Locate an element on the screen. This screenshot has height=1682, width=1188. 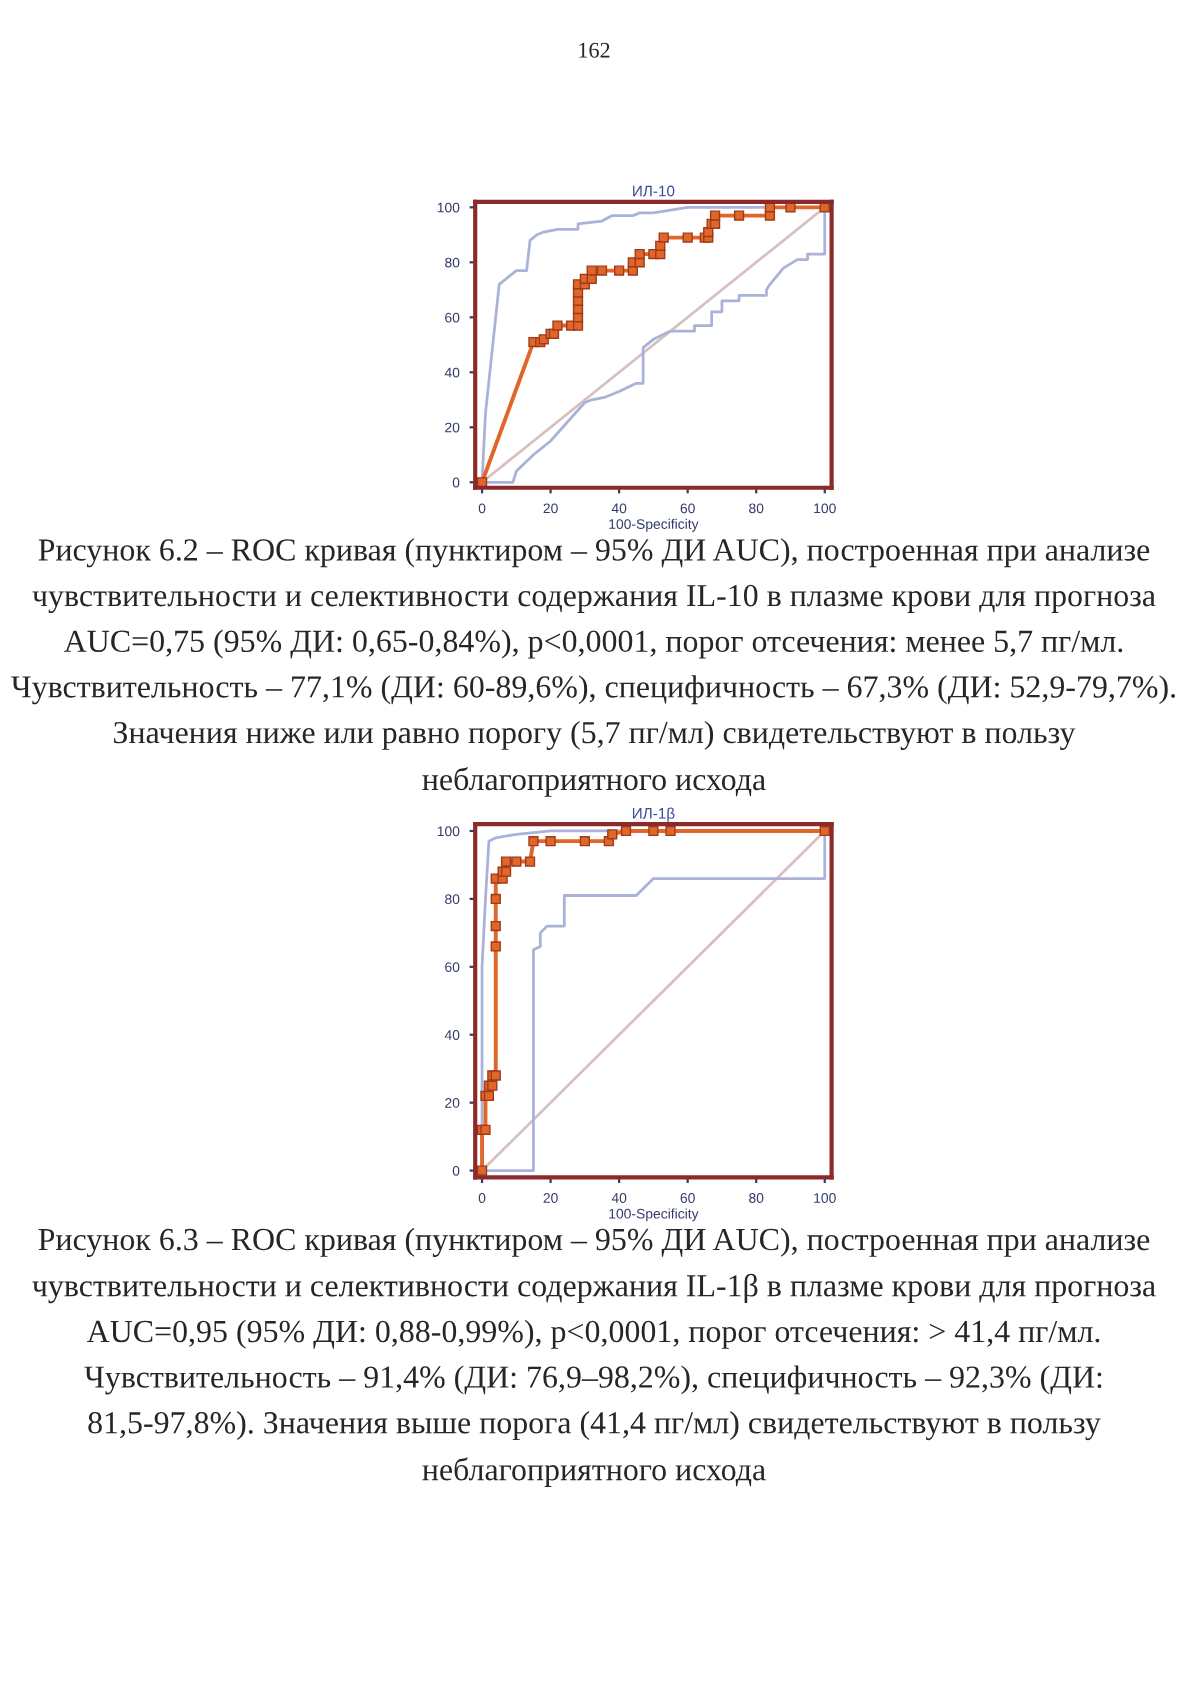
text: Рисунок 6.3 – ROC кривая (пунктиром – 95% ДИ AUC), построенная при анализе чувствительности и селективности содержания IL-1β в плазме крови для прогноза AUC=0,95 (95% ДИ: 0,88-0,99%), p<0,0001, порог отсечения: > 41,4 пг/мл. Чувствительность – 91,4% (ДИ: 76,9–98,2%), специфичность – 92,3% (ДИ: 81,5-97,8%). Значения выше порога (41,4 пг/мл) свидетельствуют в пользу неблагоприятного исхода is located at coordinates (594, 1357).